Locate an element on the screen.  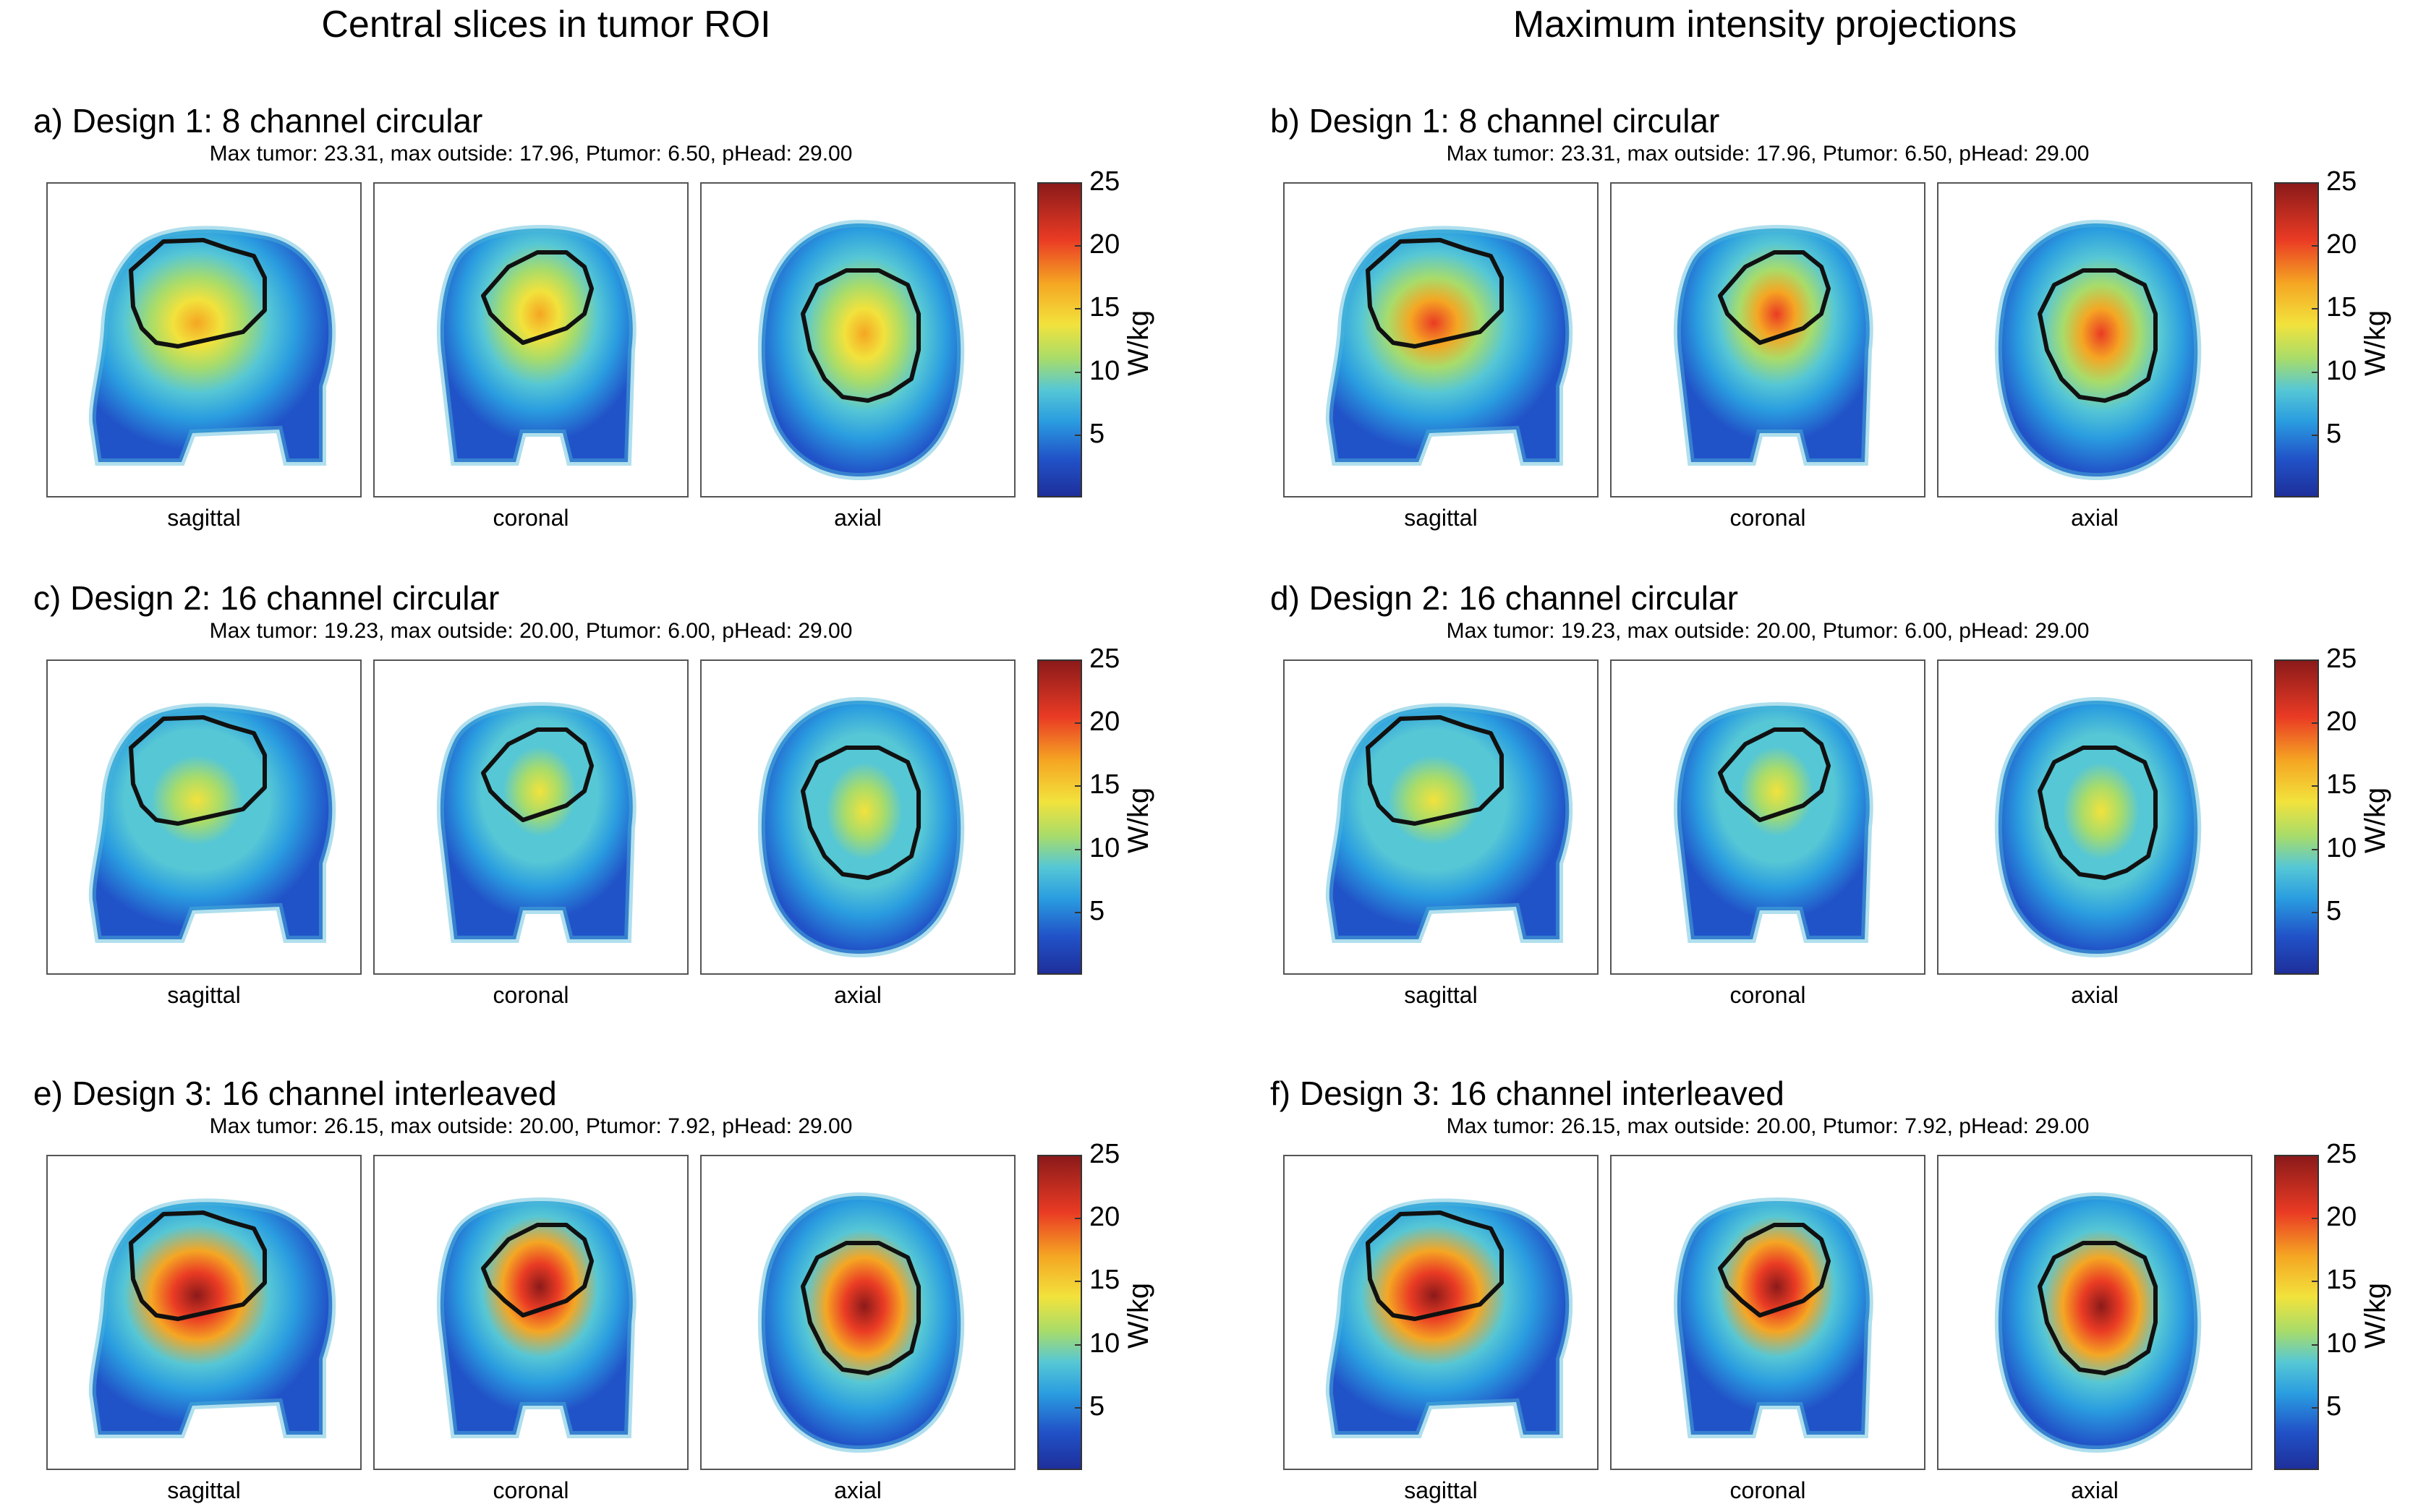
panel-title: e) Design 3: 16 channel interleaved is located at coordinates (295, 1093).